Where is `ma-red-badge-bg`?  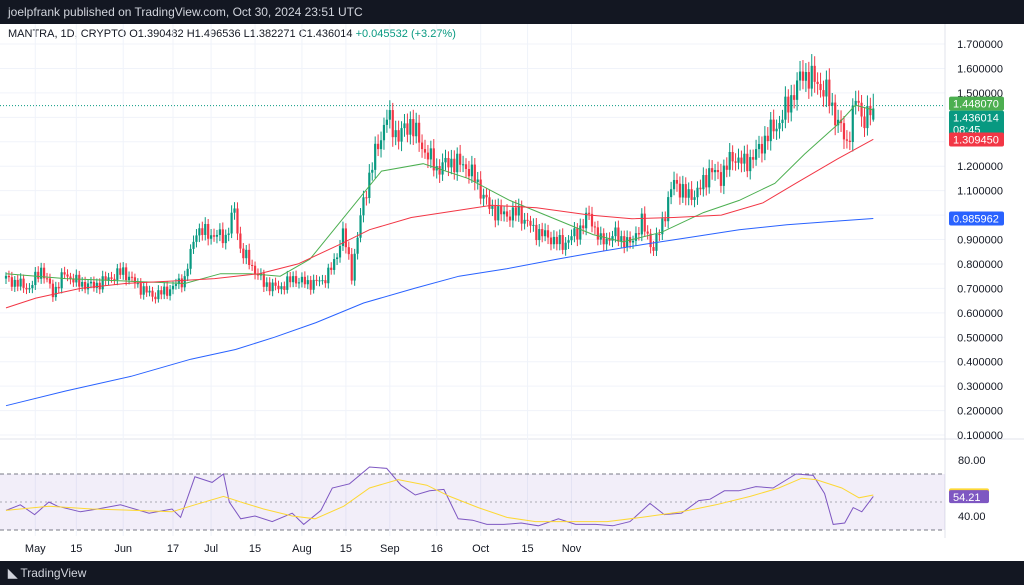 ma-red-badge-bg is located at coordinates (976, 139).